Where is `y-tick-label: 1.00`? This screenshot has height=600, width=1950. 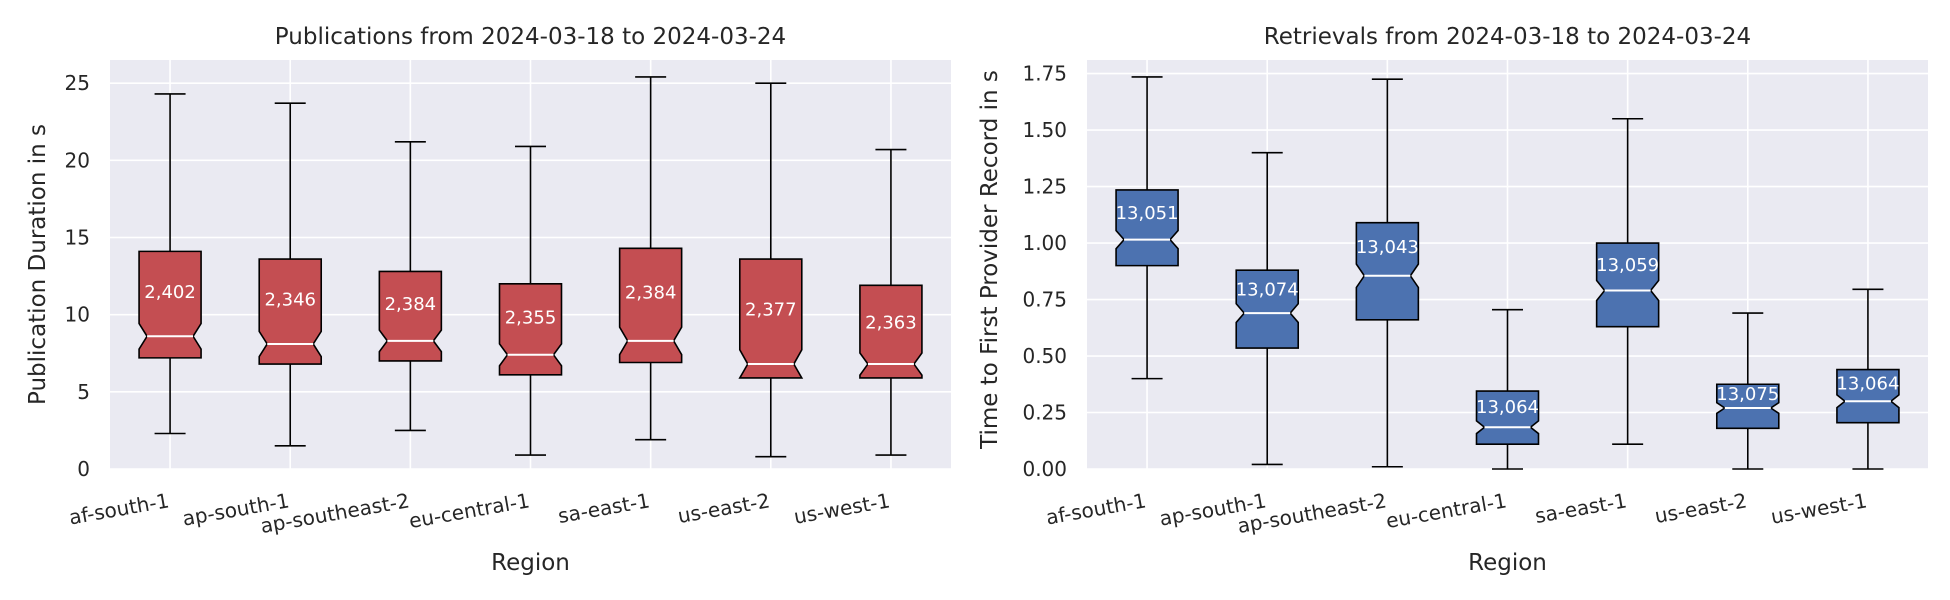 y-tick-label: 1.00 is located at coordinates (1044, 243).